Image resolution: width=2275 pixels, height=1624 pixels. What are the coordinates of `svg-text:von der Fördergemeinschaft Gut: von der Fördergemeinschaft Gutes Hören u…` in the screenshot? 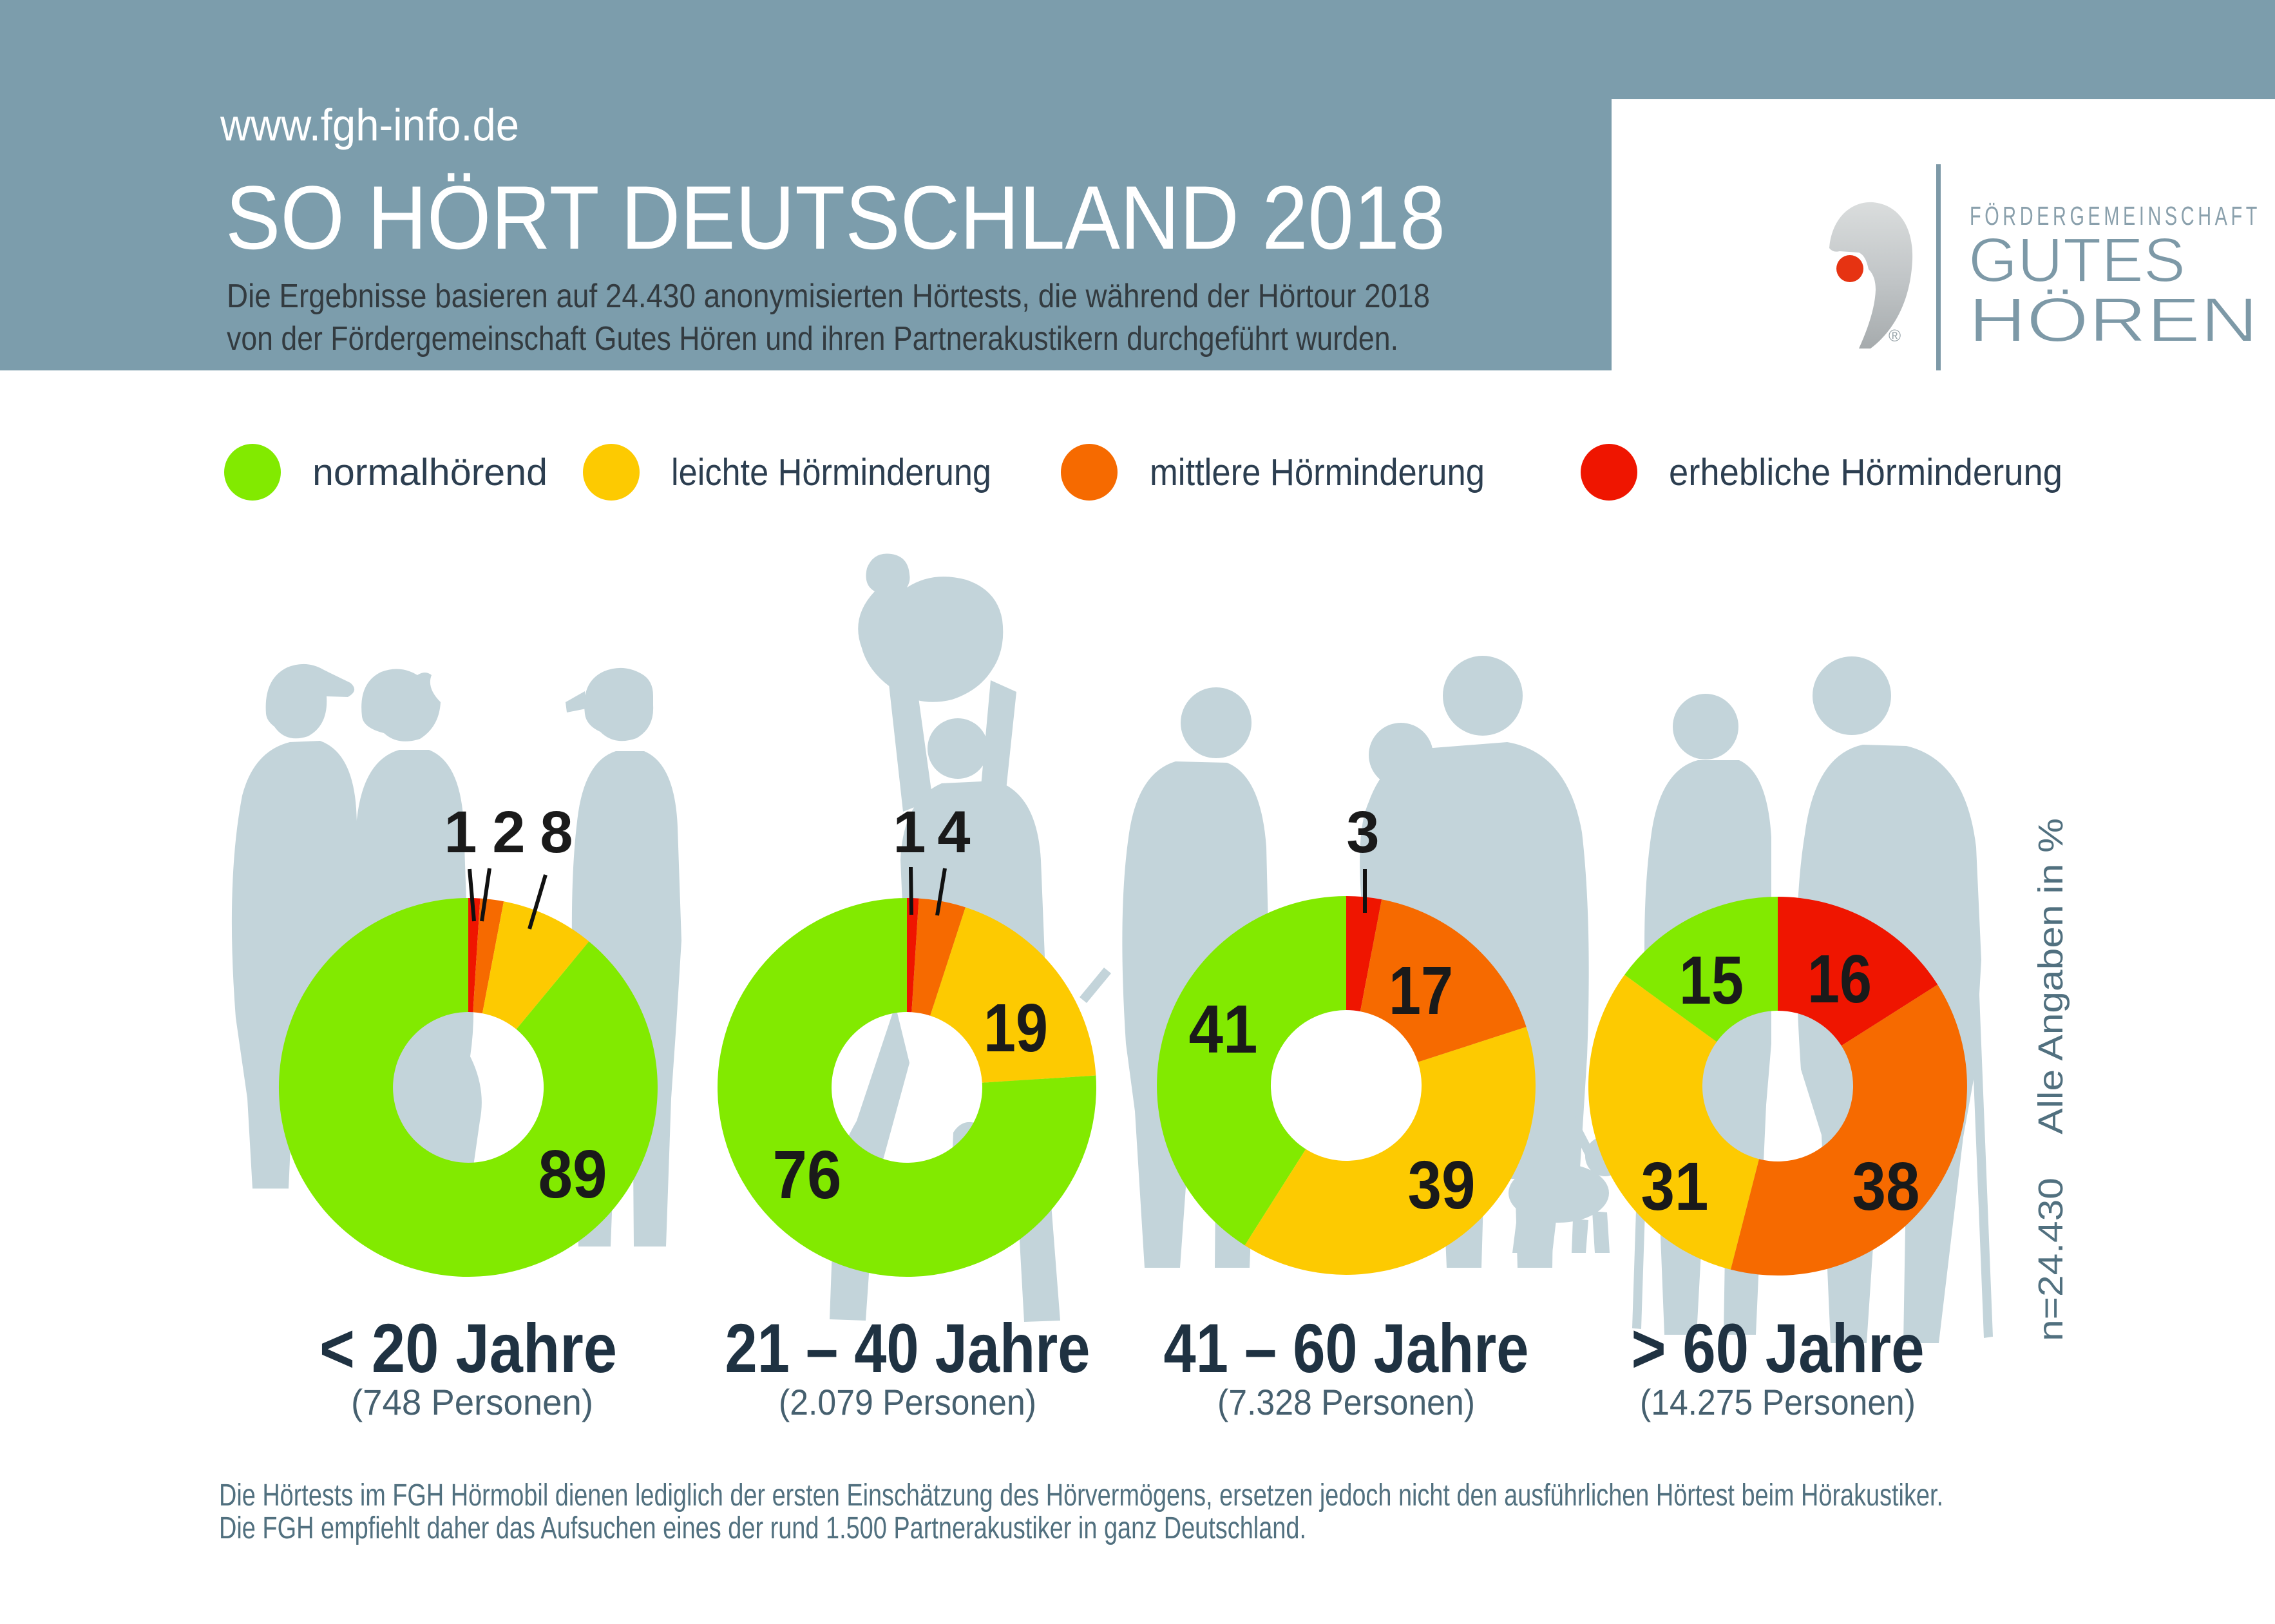 It's located at (812, 339).